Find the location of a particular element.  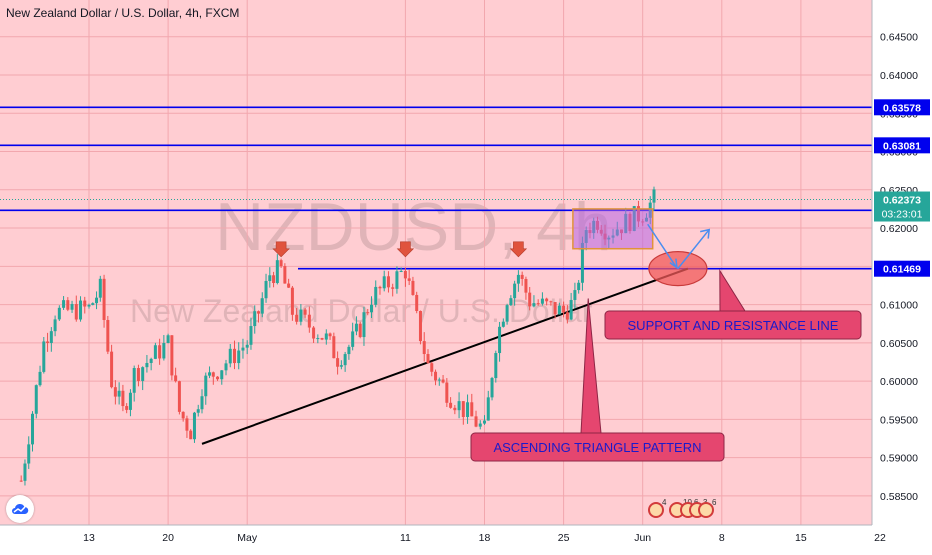

tradingview-logo is located at coordinates (20, 509).